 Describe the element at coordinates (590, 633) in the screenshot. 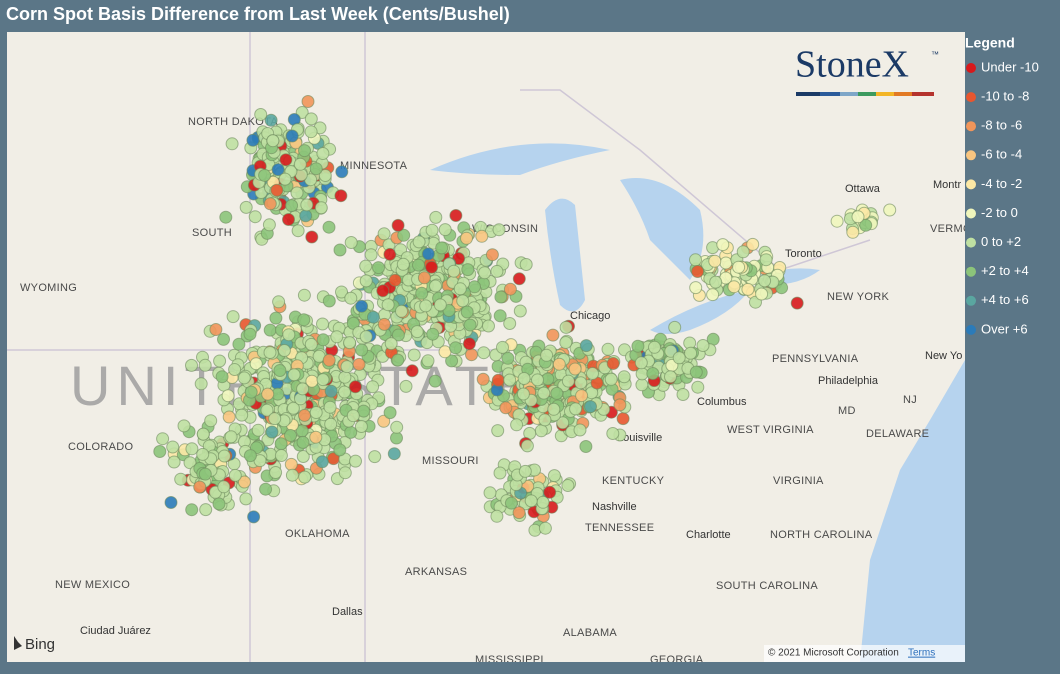

I see `map-label: ALABAMA` at that location.